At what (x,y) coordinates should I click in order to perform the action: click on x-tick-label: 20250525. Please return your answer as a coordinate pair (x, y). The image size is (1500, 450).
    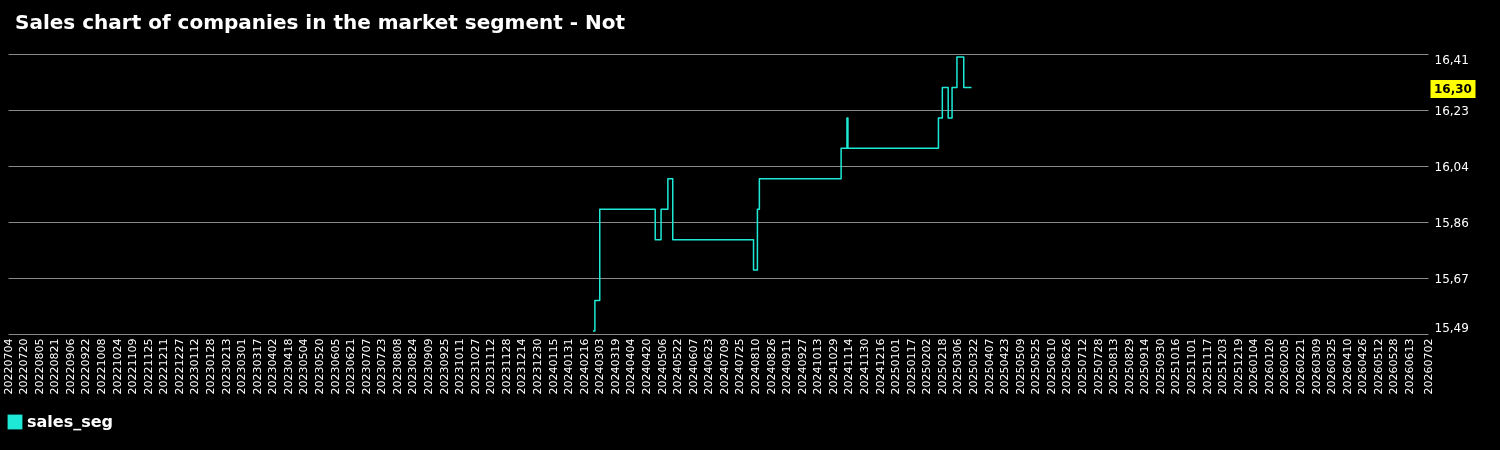
    Looking at the image, I should click on (1036, 366).